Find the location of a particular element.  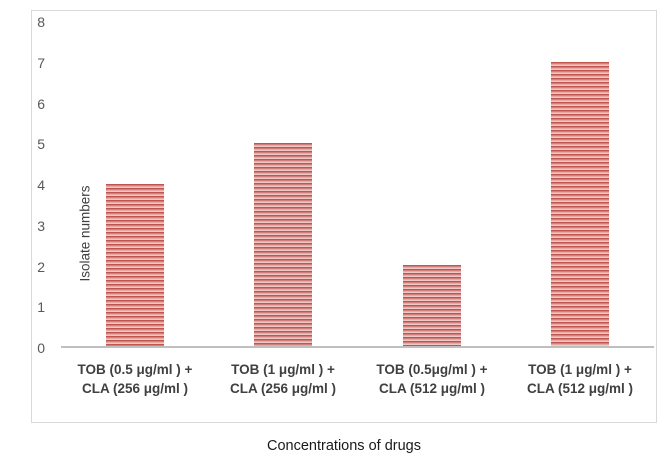

x-category-label-line1: TOB (0.5μg/ml ) + is located at coordinates (432, 369).